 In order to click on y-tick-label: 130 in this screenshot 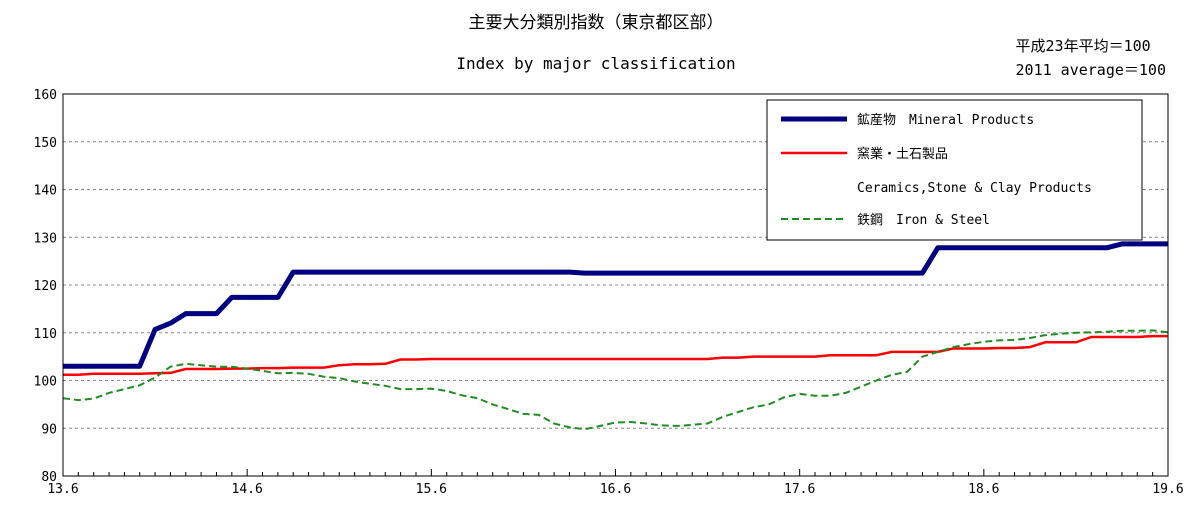, I will do `click(45, 238)`.